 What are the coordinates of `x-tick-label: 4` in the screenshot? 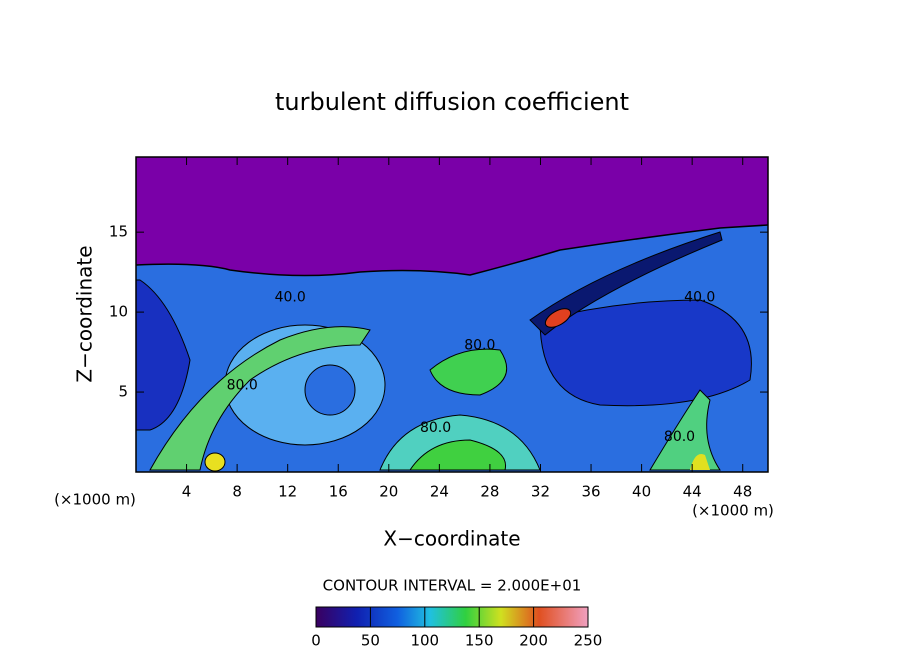 It's located at (187, 492).